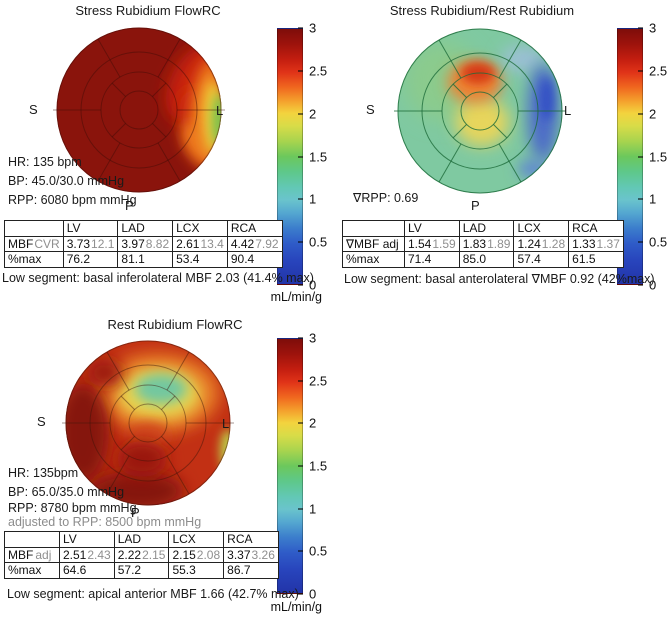  I want to click on rest-title: Rest Rubidium FlowRC, so click(175, 324).